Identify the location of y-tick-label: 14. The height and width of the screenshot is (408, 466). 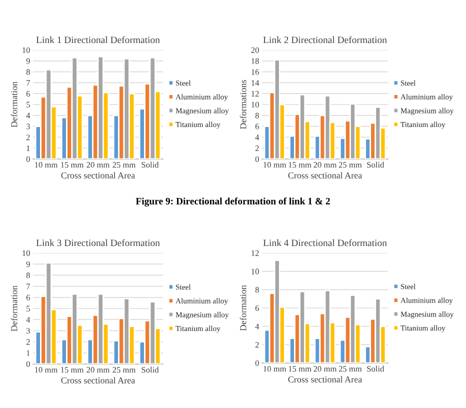
(256, 83).